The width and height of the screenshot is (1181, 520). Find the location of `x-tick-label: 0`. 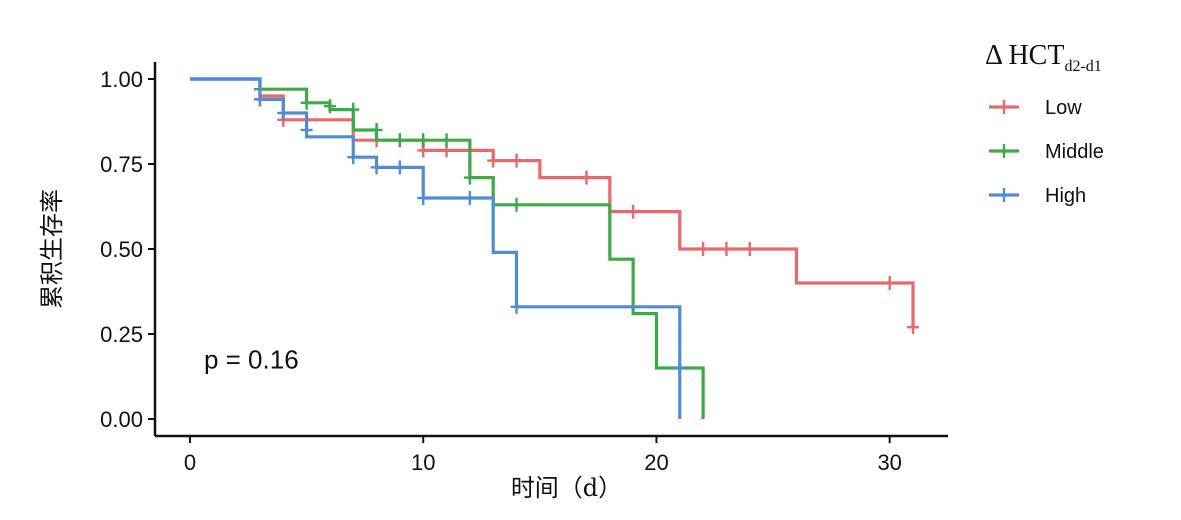

x-tick-label: 0 is located at coordinates (190, 462).